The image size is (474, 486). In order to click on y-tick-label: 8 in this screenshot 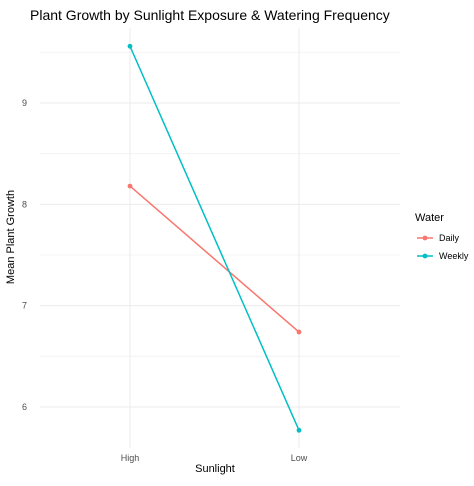, I will do `click(24, 204)`.